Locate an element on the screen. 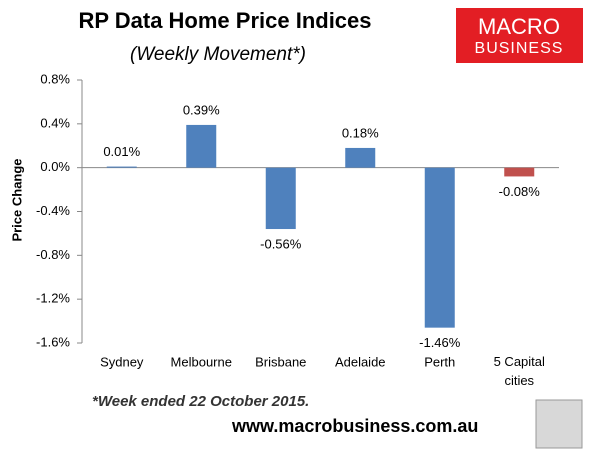 The height and width of the screenshot is (451, 591). data-label: -0.08% is located at coordinates (520, 191).